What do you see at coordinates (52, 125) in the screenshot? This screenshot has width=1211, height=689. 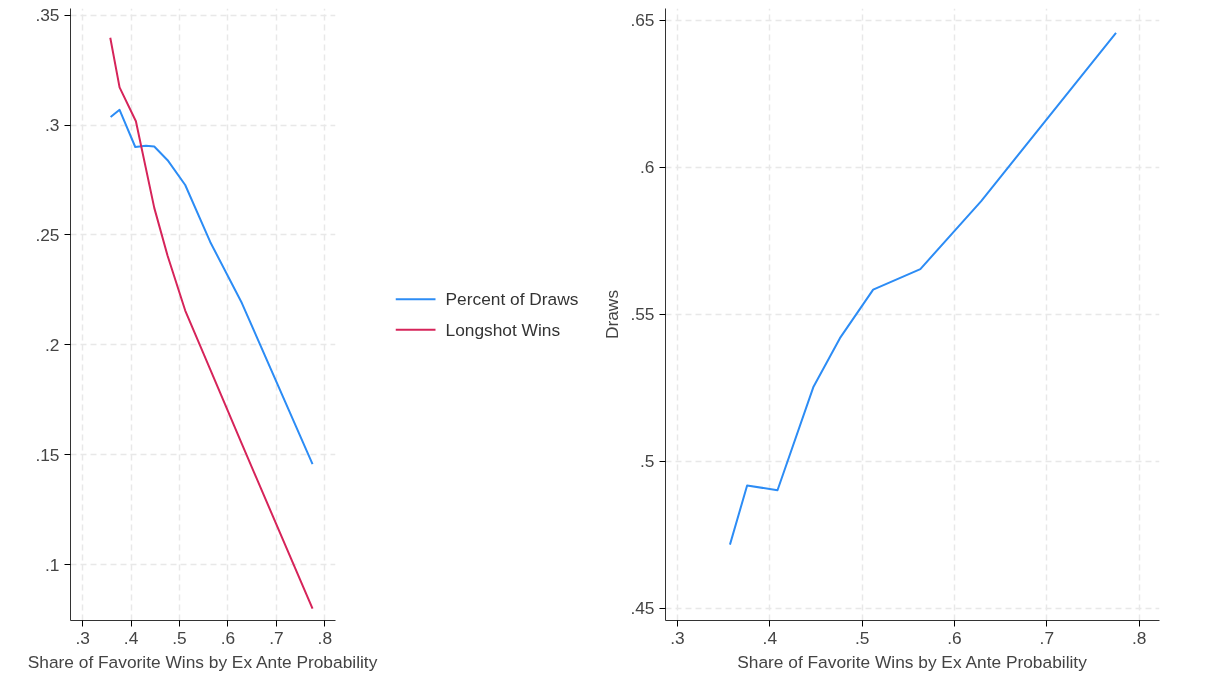 I see `y-tick-label: .3` at bounding box center [52, 125].